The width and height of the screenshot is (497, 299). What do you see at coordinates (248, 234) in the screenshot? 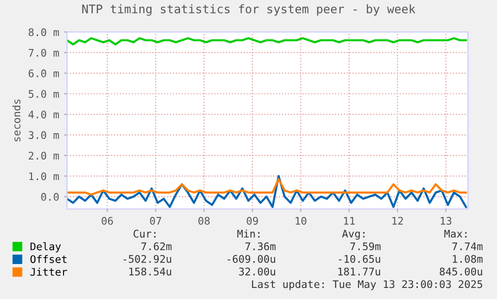
I see `text: Min:` at bounding box center [248, 234].